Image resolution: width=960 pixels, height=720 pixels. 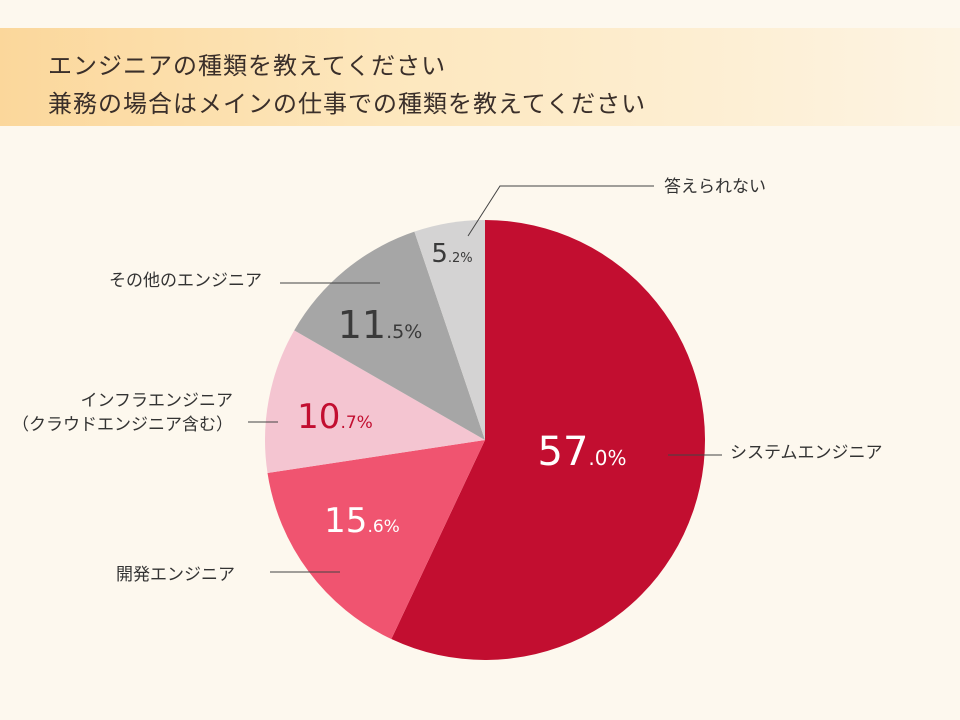 What do you see at coordinates (715, 187) in the screenshot?
I see `slice-category-label: 答えられない` at bounding box center [715, 187].